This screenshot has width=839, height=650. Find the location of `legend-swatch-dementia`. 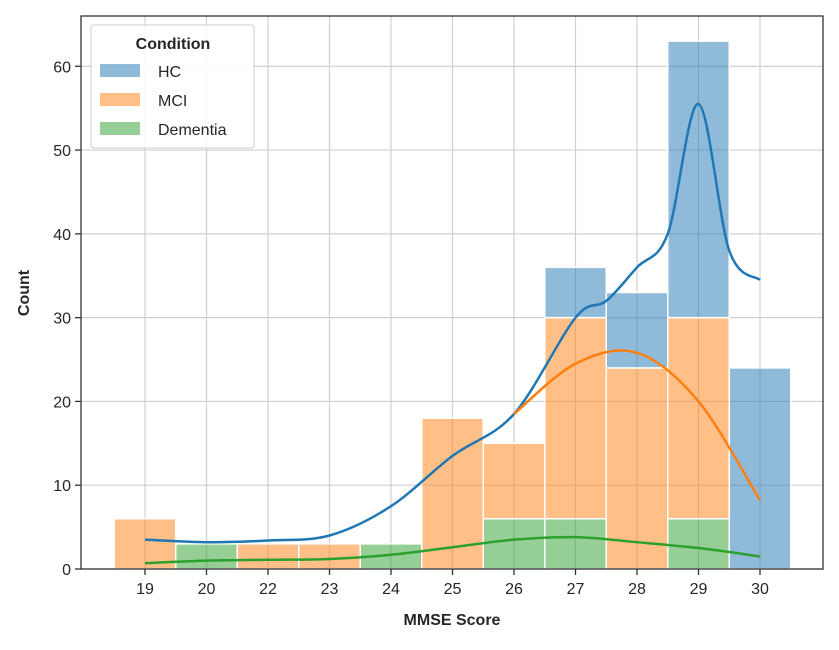

legend-swatch-dementia is located at coordinates (120, 128).